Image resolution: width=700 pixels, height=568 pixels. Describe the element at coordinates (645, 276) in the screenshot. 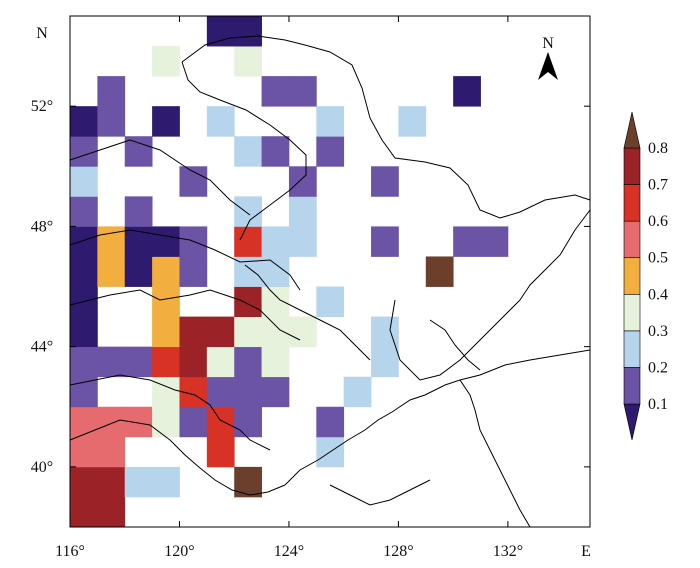

I see `colorbar-legend: 0.1 0.2 0.3 0.4 0.5 0.6 0.7 0.8` at that location.